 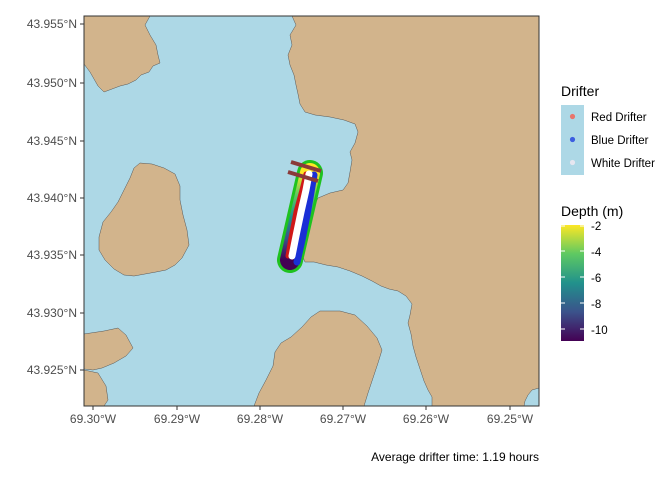 I want to click on x-tick-label: 69.29°W, so click(x=177, y=419).